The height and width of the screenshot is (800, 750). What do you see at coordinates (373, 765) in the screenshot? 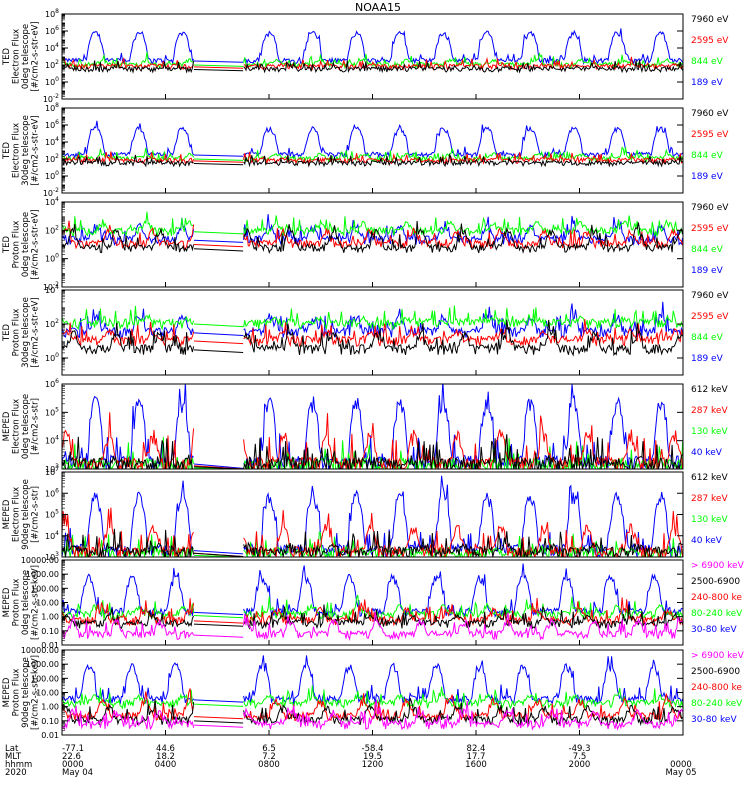
I see `x-axis-hhmm-value: 1200` at bounding box center [373, 765].